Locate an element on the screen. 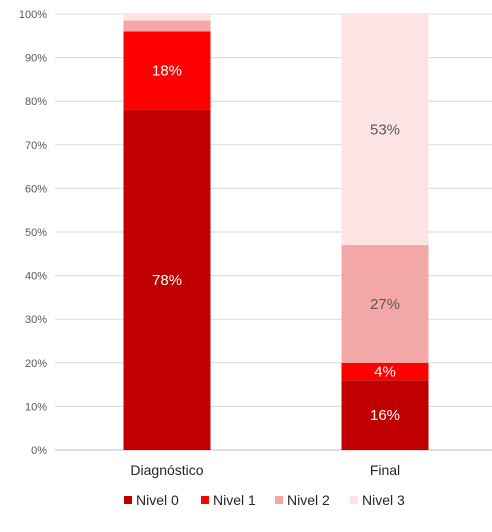  data-label: 78% is located at coordinates (167, 280).